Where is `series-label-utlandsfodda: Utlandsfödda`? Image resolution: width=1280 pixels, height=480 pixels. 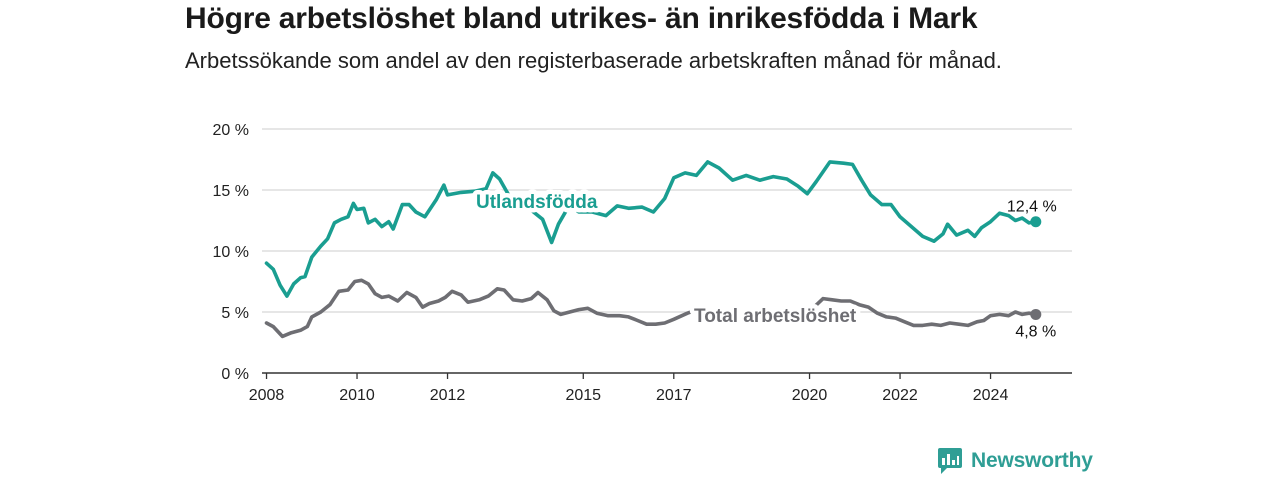
series-label-utlandsfodda: Utlandsfödda is located at coordinates (537, 202).